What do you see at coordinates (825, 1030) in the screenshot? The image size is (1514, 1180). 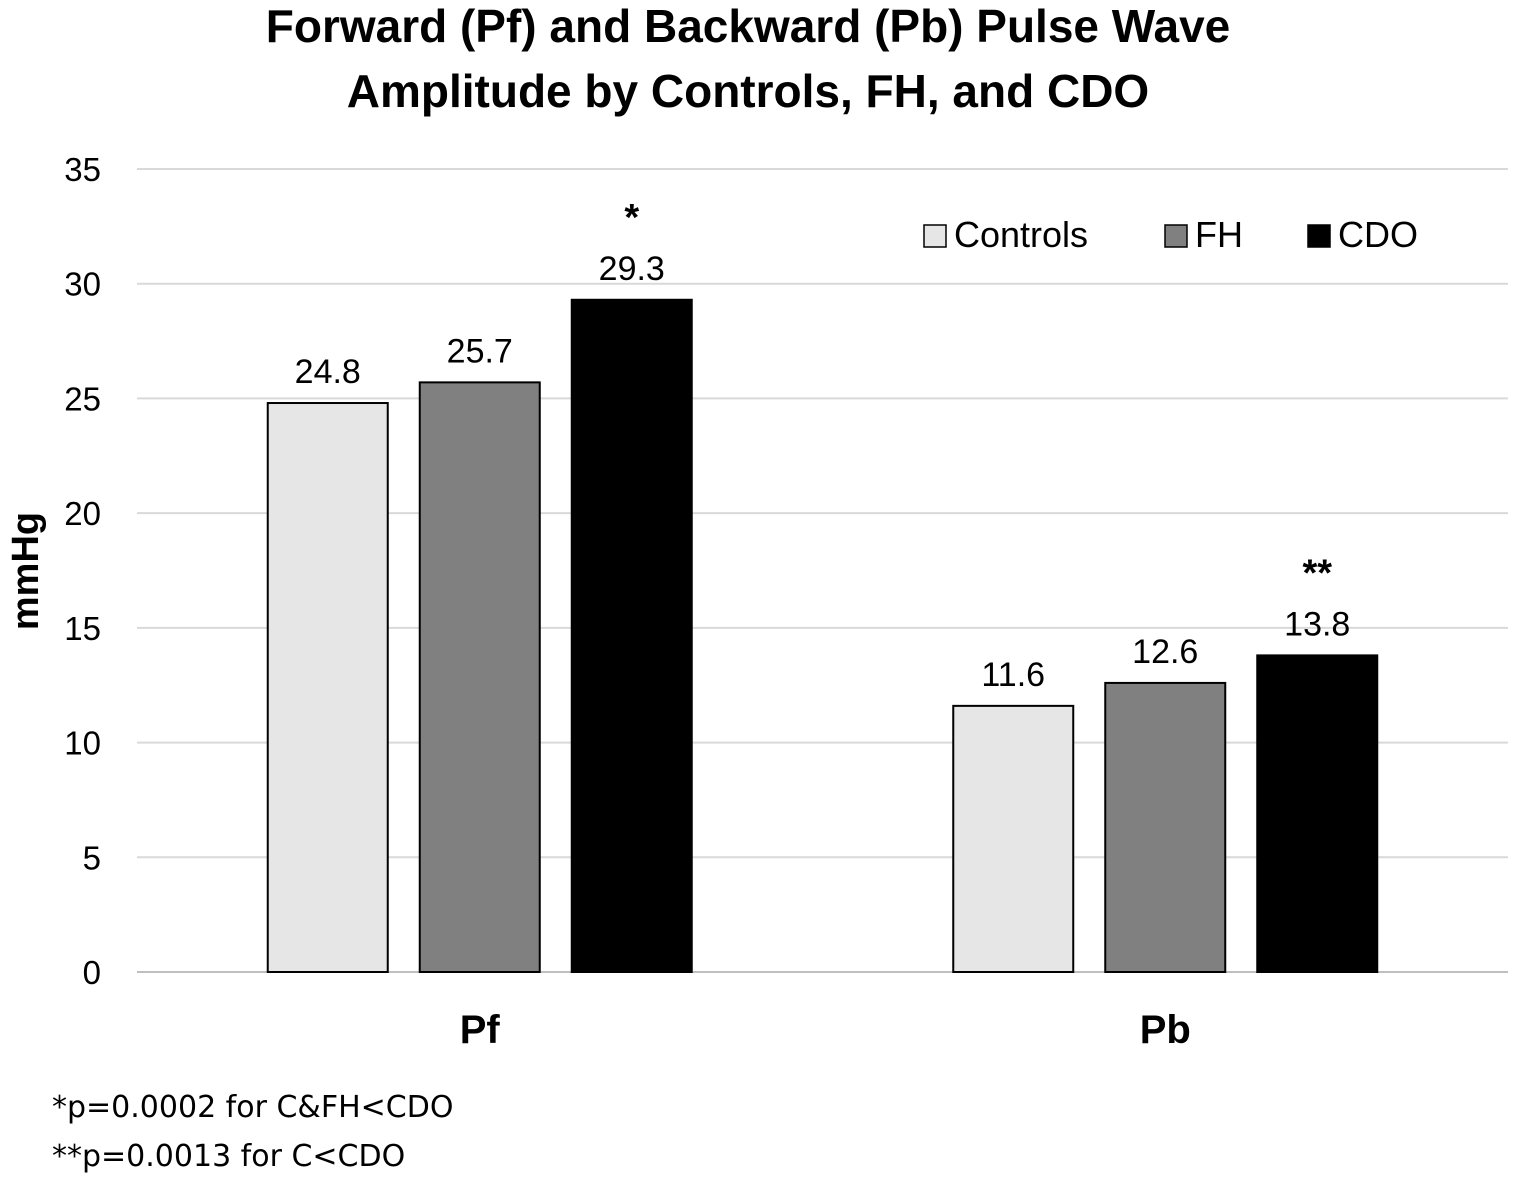 I see `x-axis-categories: Pf Pb` at bounding box center [825, 1030].